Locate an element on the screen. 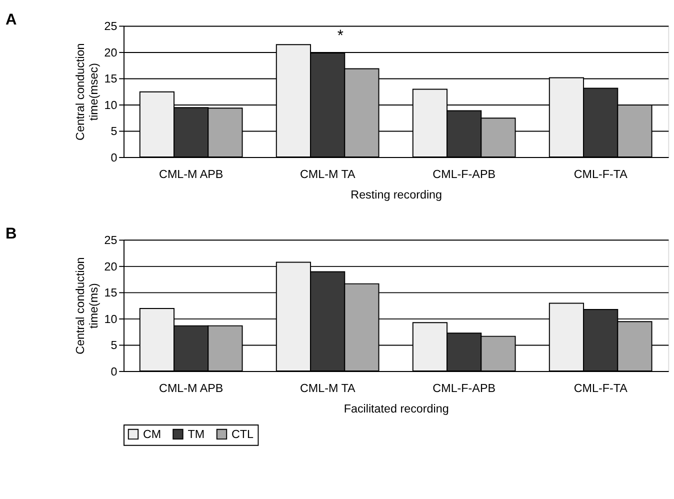 This screenshot has height=499, width=674. chart-title: A is located at coordinates (11, 20).